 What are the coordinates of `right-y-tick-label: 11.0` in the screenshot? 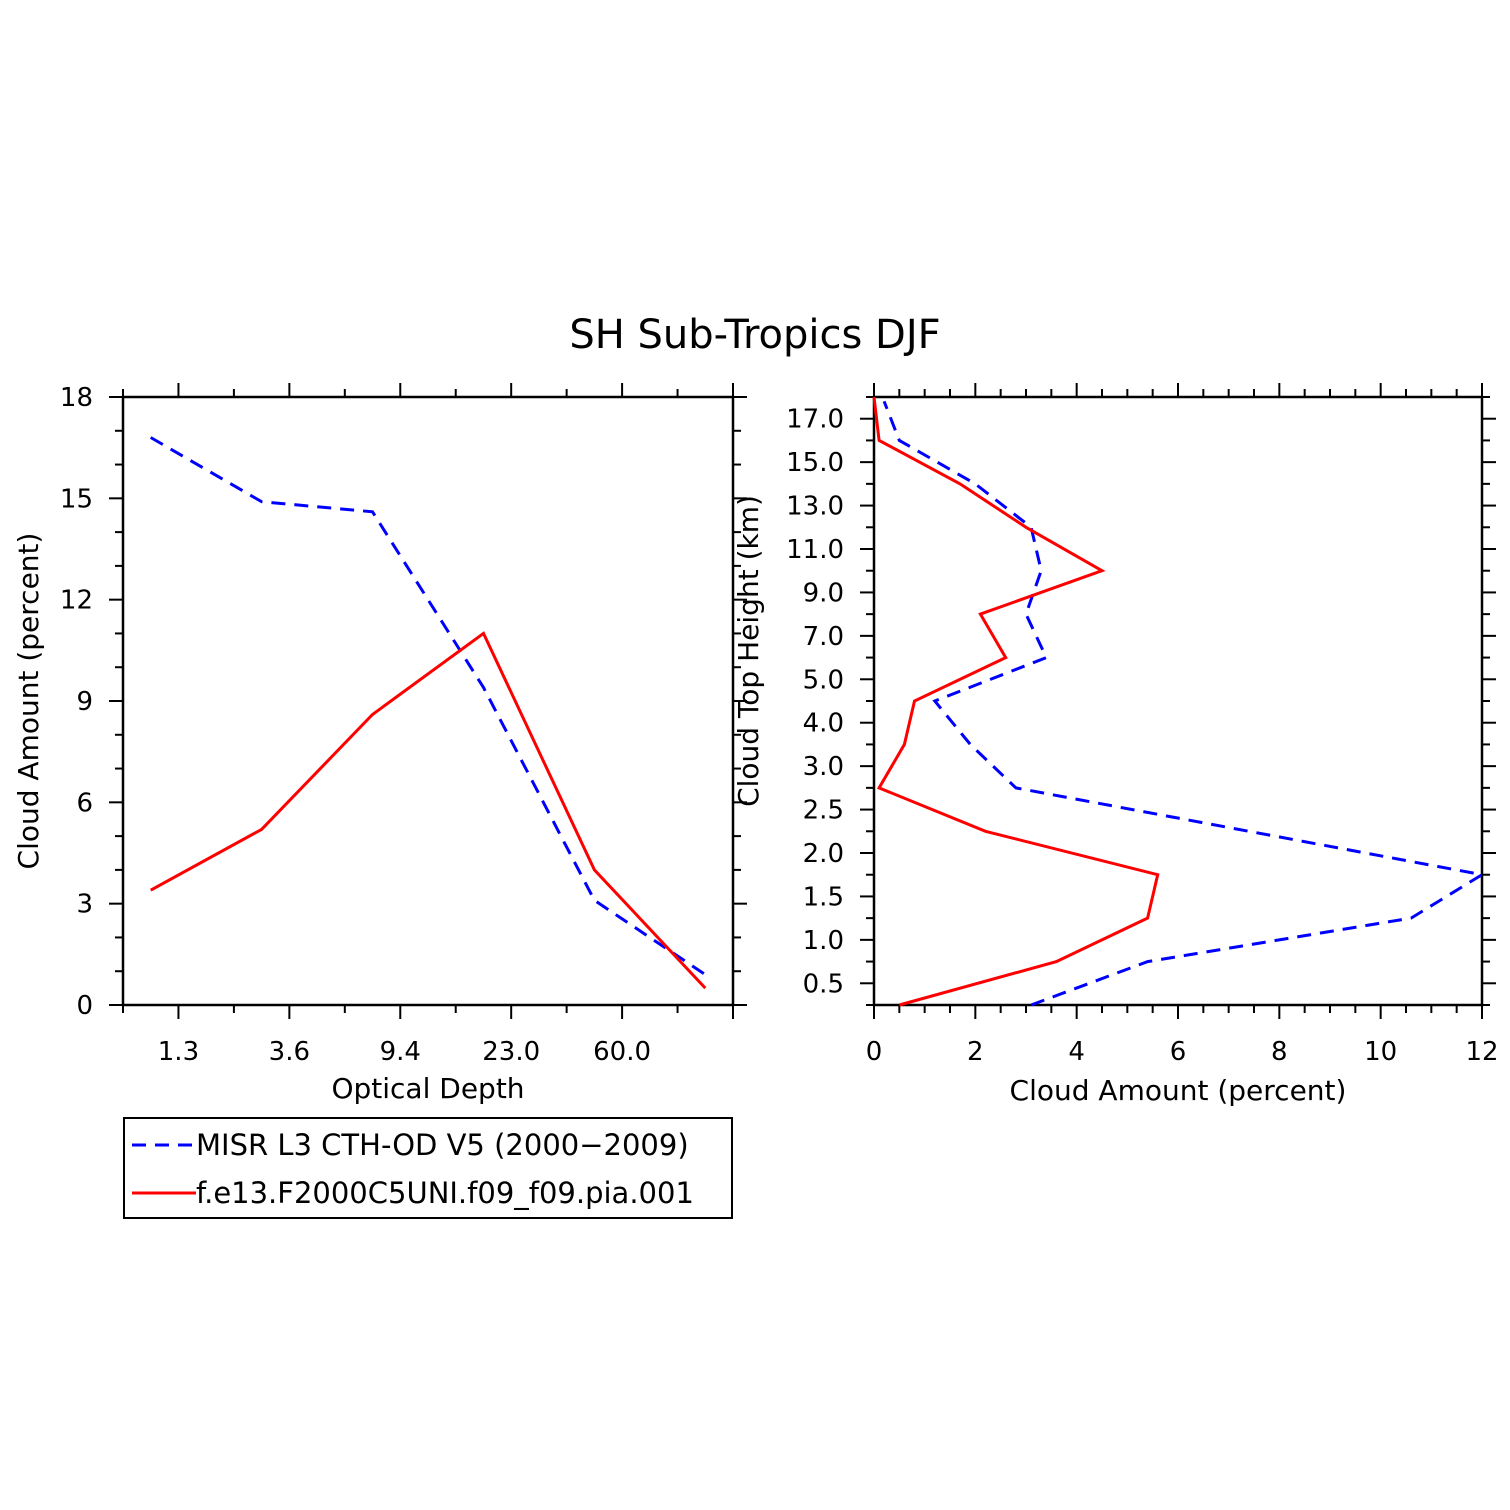 It's located at (815, 550).